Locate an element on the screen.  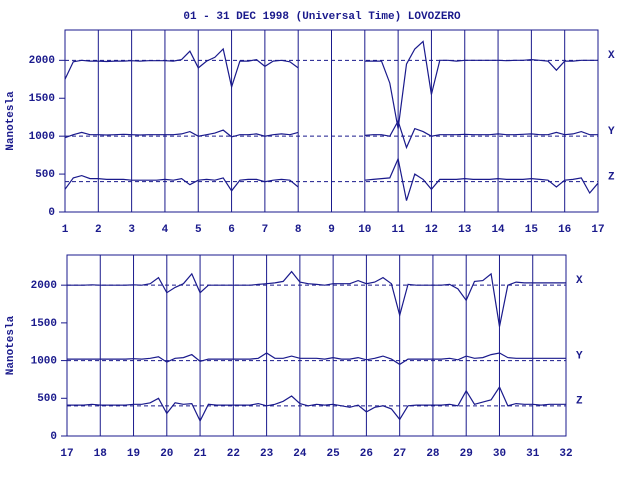
x-tick-label: 25 is located at coordinates (334, 454).